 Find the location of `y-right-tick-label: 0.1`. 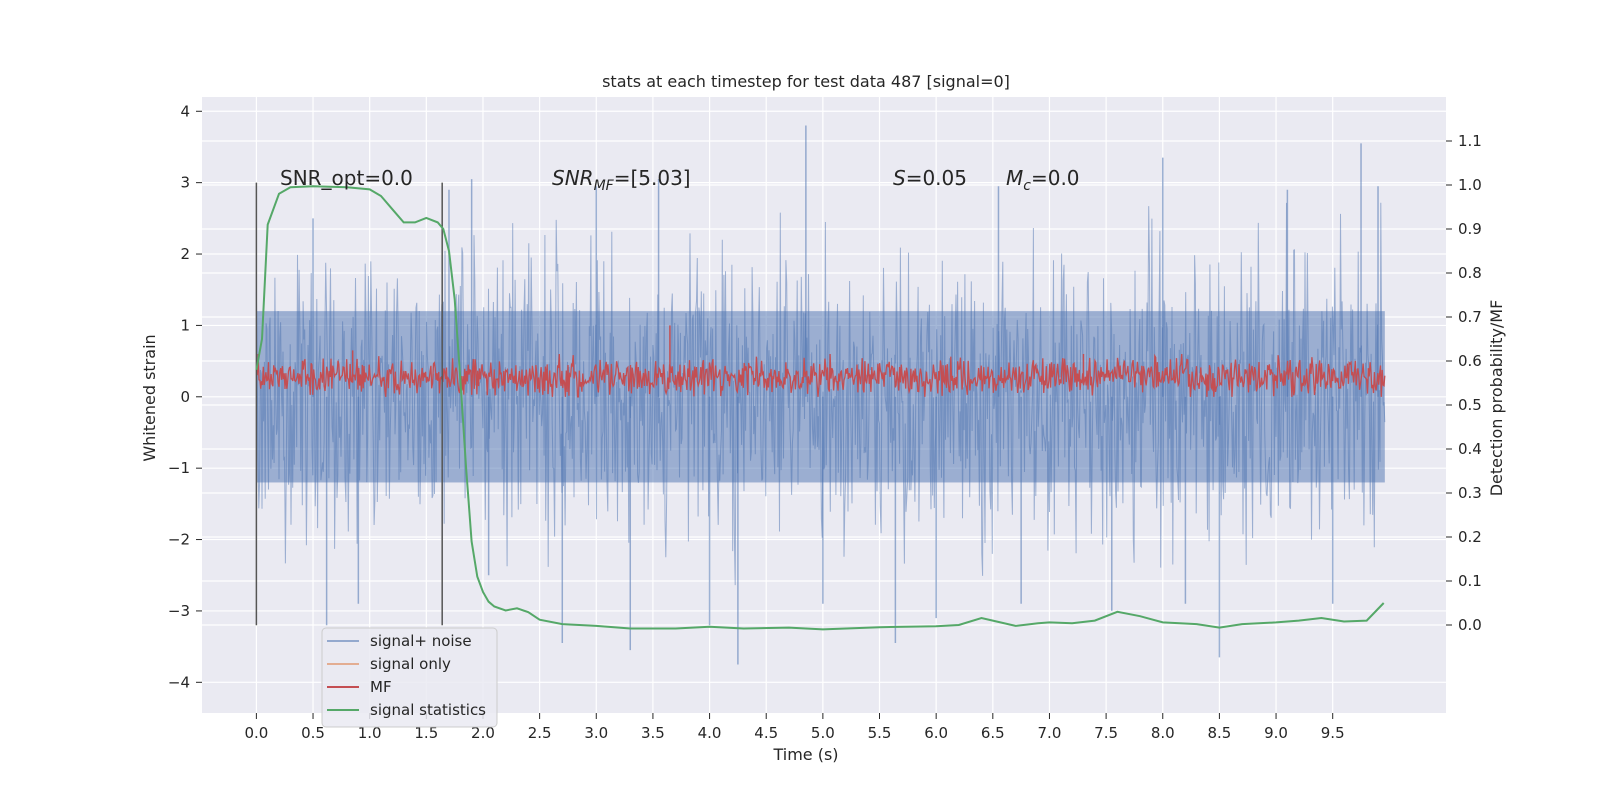

y-right-tick-label: 0.1 is located at coordinates (1470, 581).